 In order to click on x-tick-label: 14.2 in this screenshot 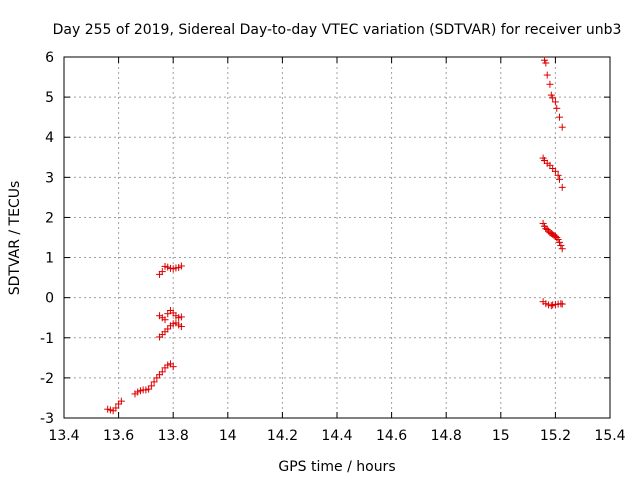, I will do `click(282, 436)`.